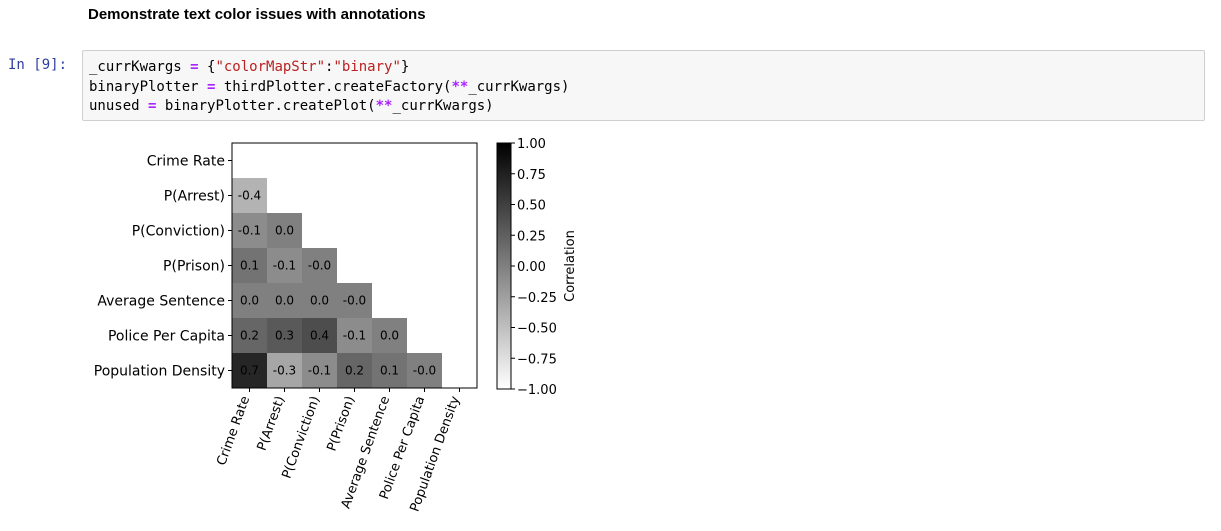  I want to click on code-token: thirdPlotter.createFactory(, so click(333, 86).